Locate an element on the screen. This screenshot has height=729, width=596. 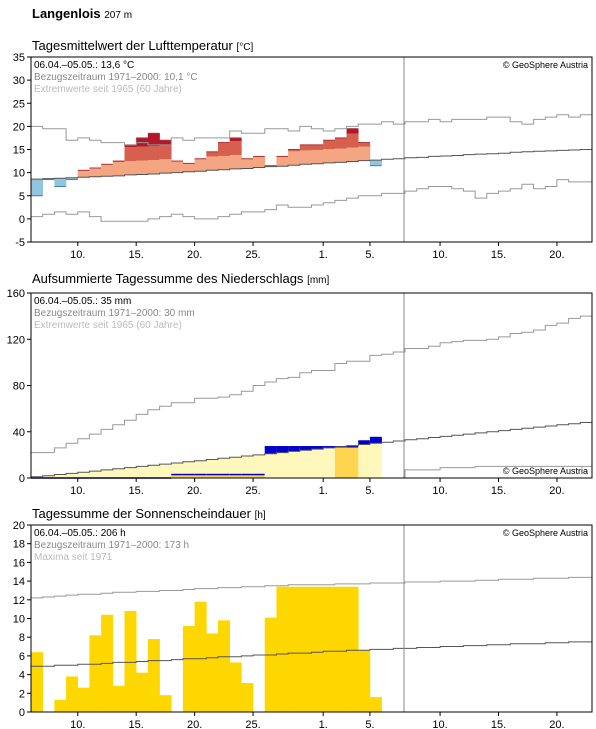
precipitation-unit: [mm] is located at coordinates (318, 280).